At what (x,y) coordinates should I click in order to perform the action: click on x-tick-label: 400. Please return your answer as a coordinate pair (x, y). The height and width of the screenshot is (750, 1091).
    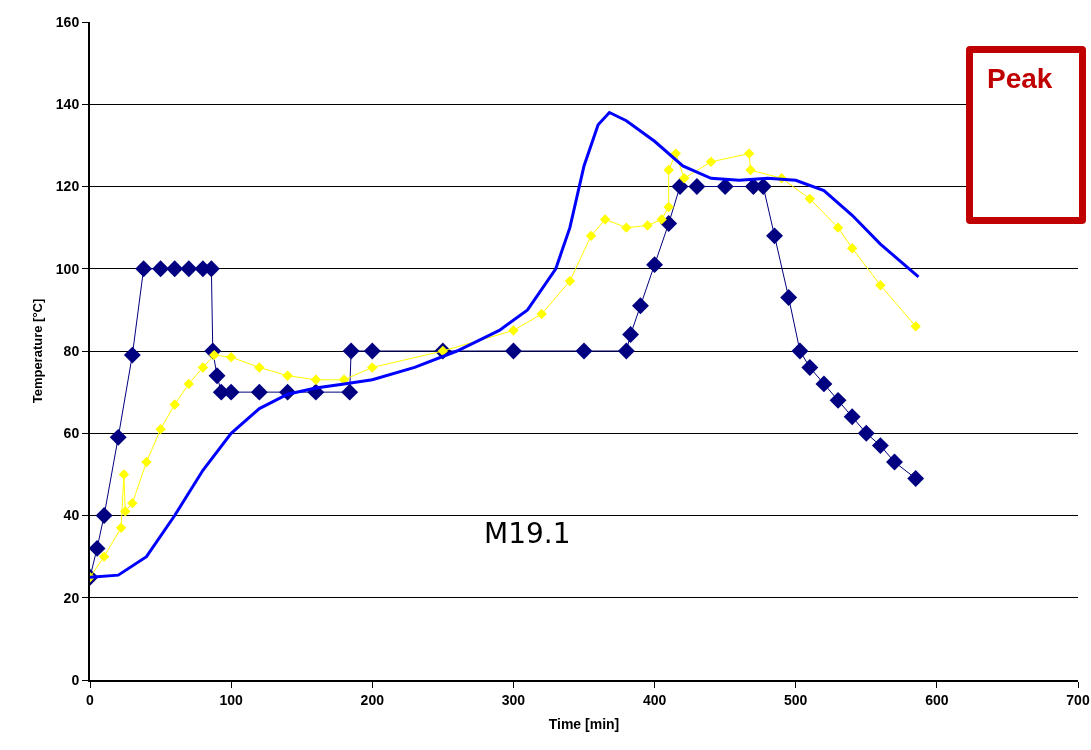
    Looking at the image, I should click on (654, 699).